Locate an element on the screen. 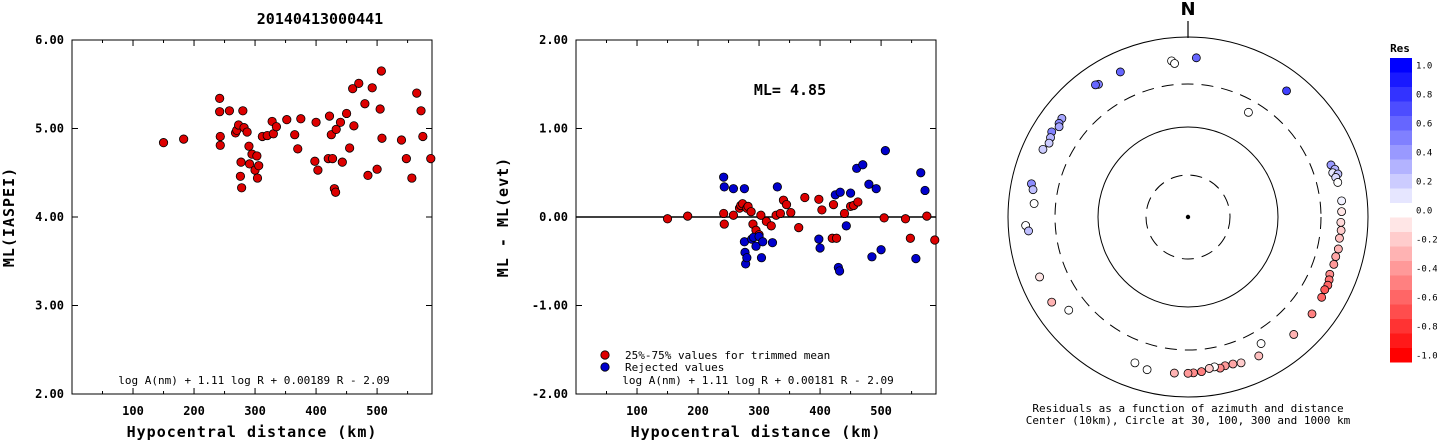  colorbar-tick-label: 0.2 is located at coordinates (1424, 182).